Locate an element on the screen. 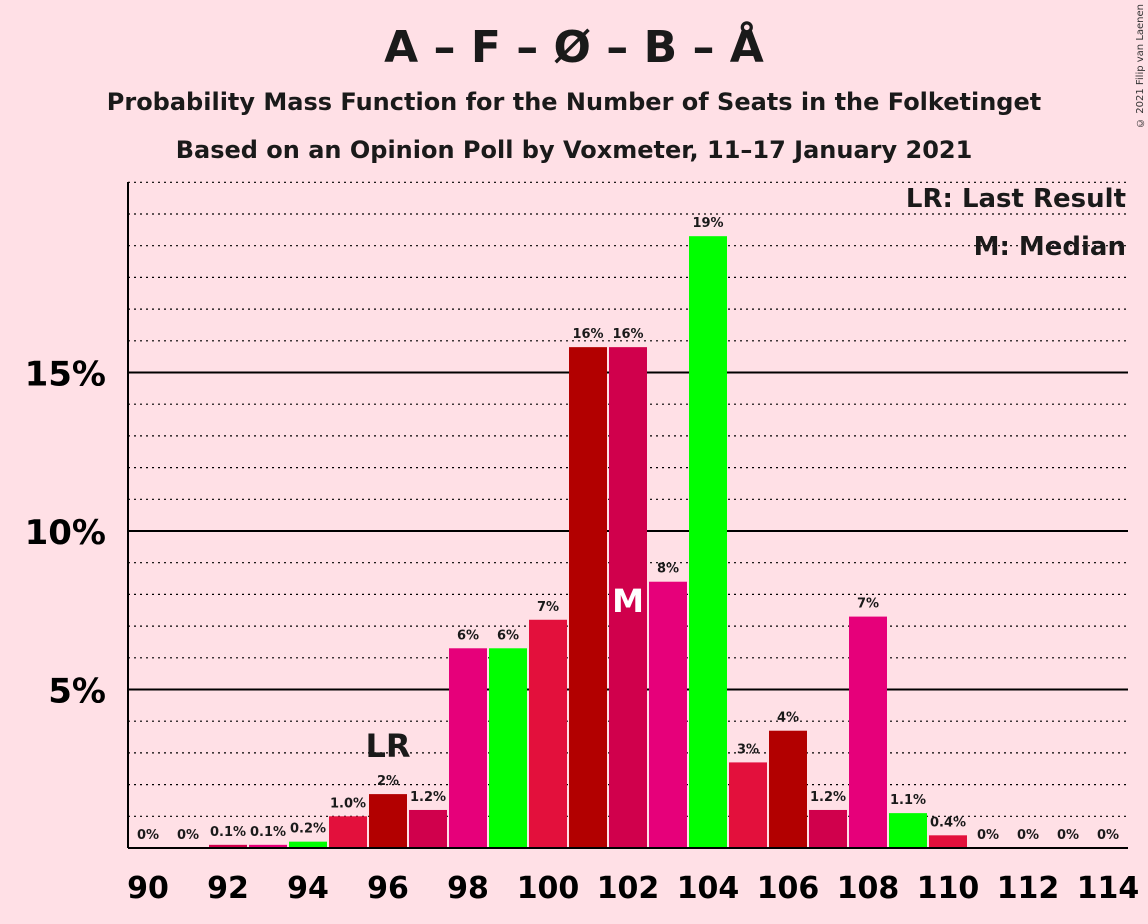 The image size is (1148, 924). x-tick-label: 92 is located at coordinates (228, 888).